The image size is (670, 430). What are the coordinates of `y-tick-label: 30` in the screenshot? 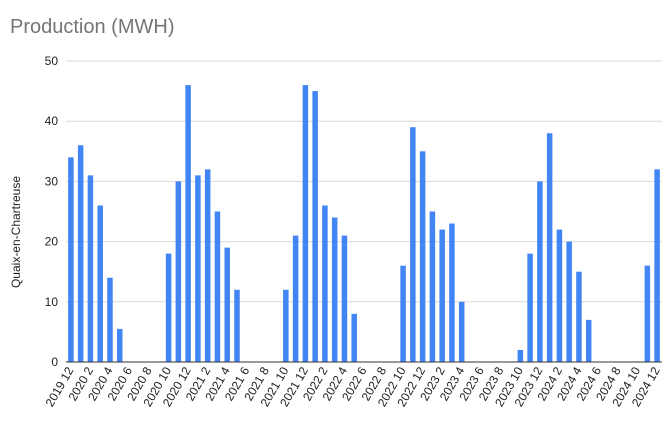 It's located at (52, 181).